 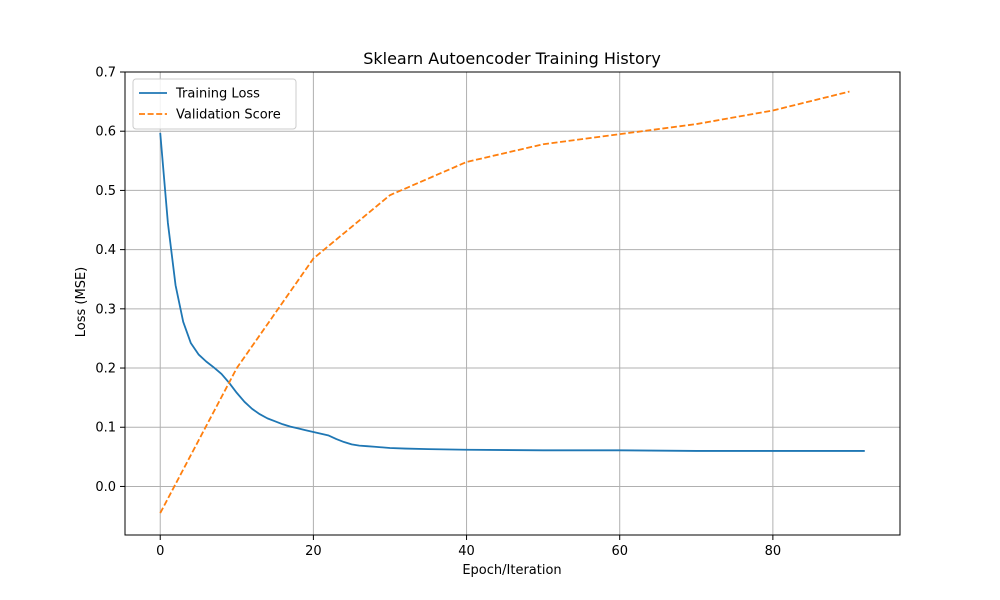 What do you see at coordinates (105, 487) in the screenshot?
I see `y-tick-label: 0.0` at bounding box center [105, 487].